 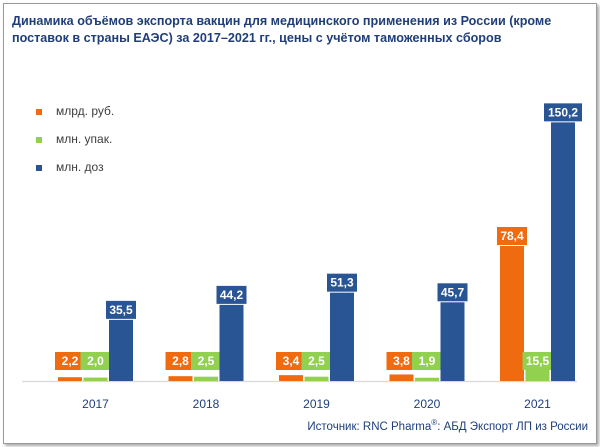 I want to click on data-label-2021-series-3: 150,2, so click(x=563, y=112).